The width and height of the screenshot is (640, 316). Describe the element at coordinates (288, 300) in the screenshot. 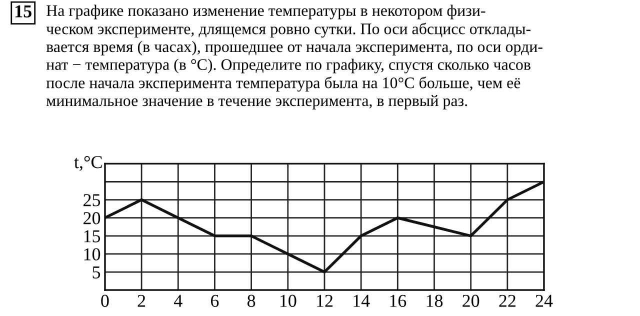

I see `x-tick-label: 10` at that location.